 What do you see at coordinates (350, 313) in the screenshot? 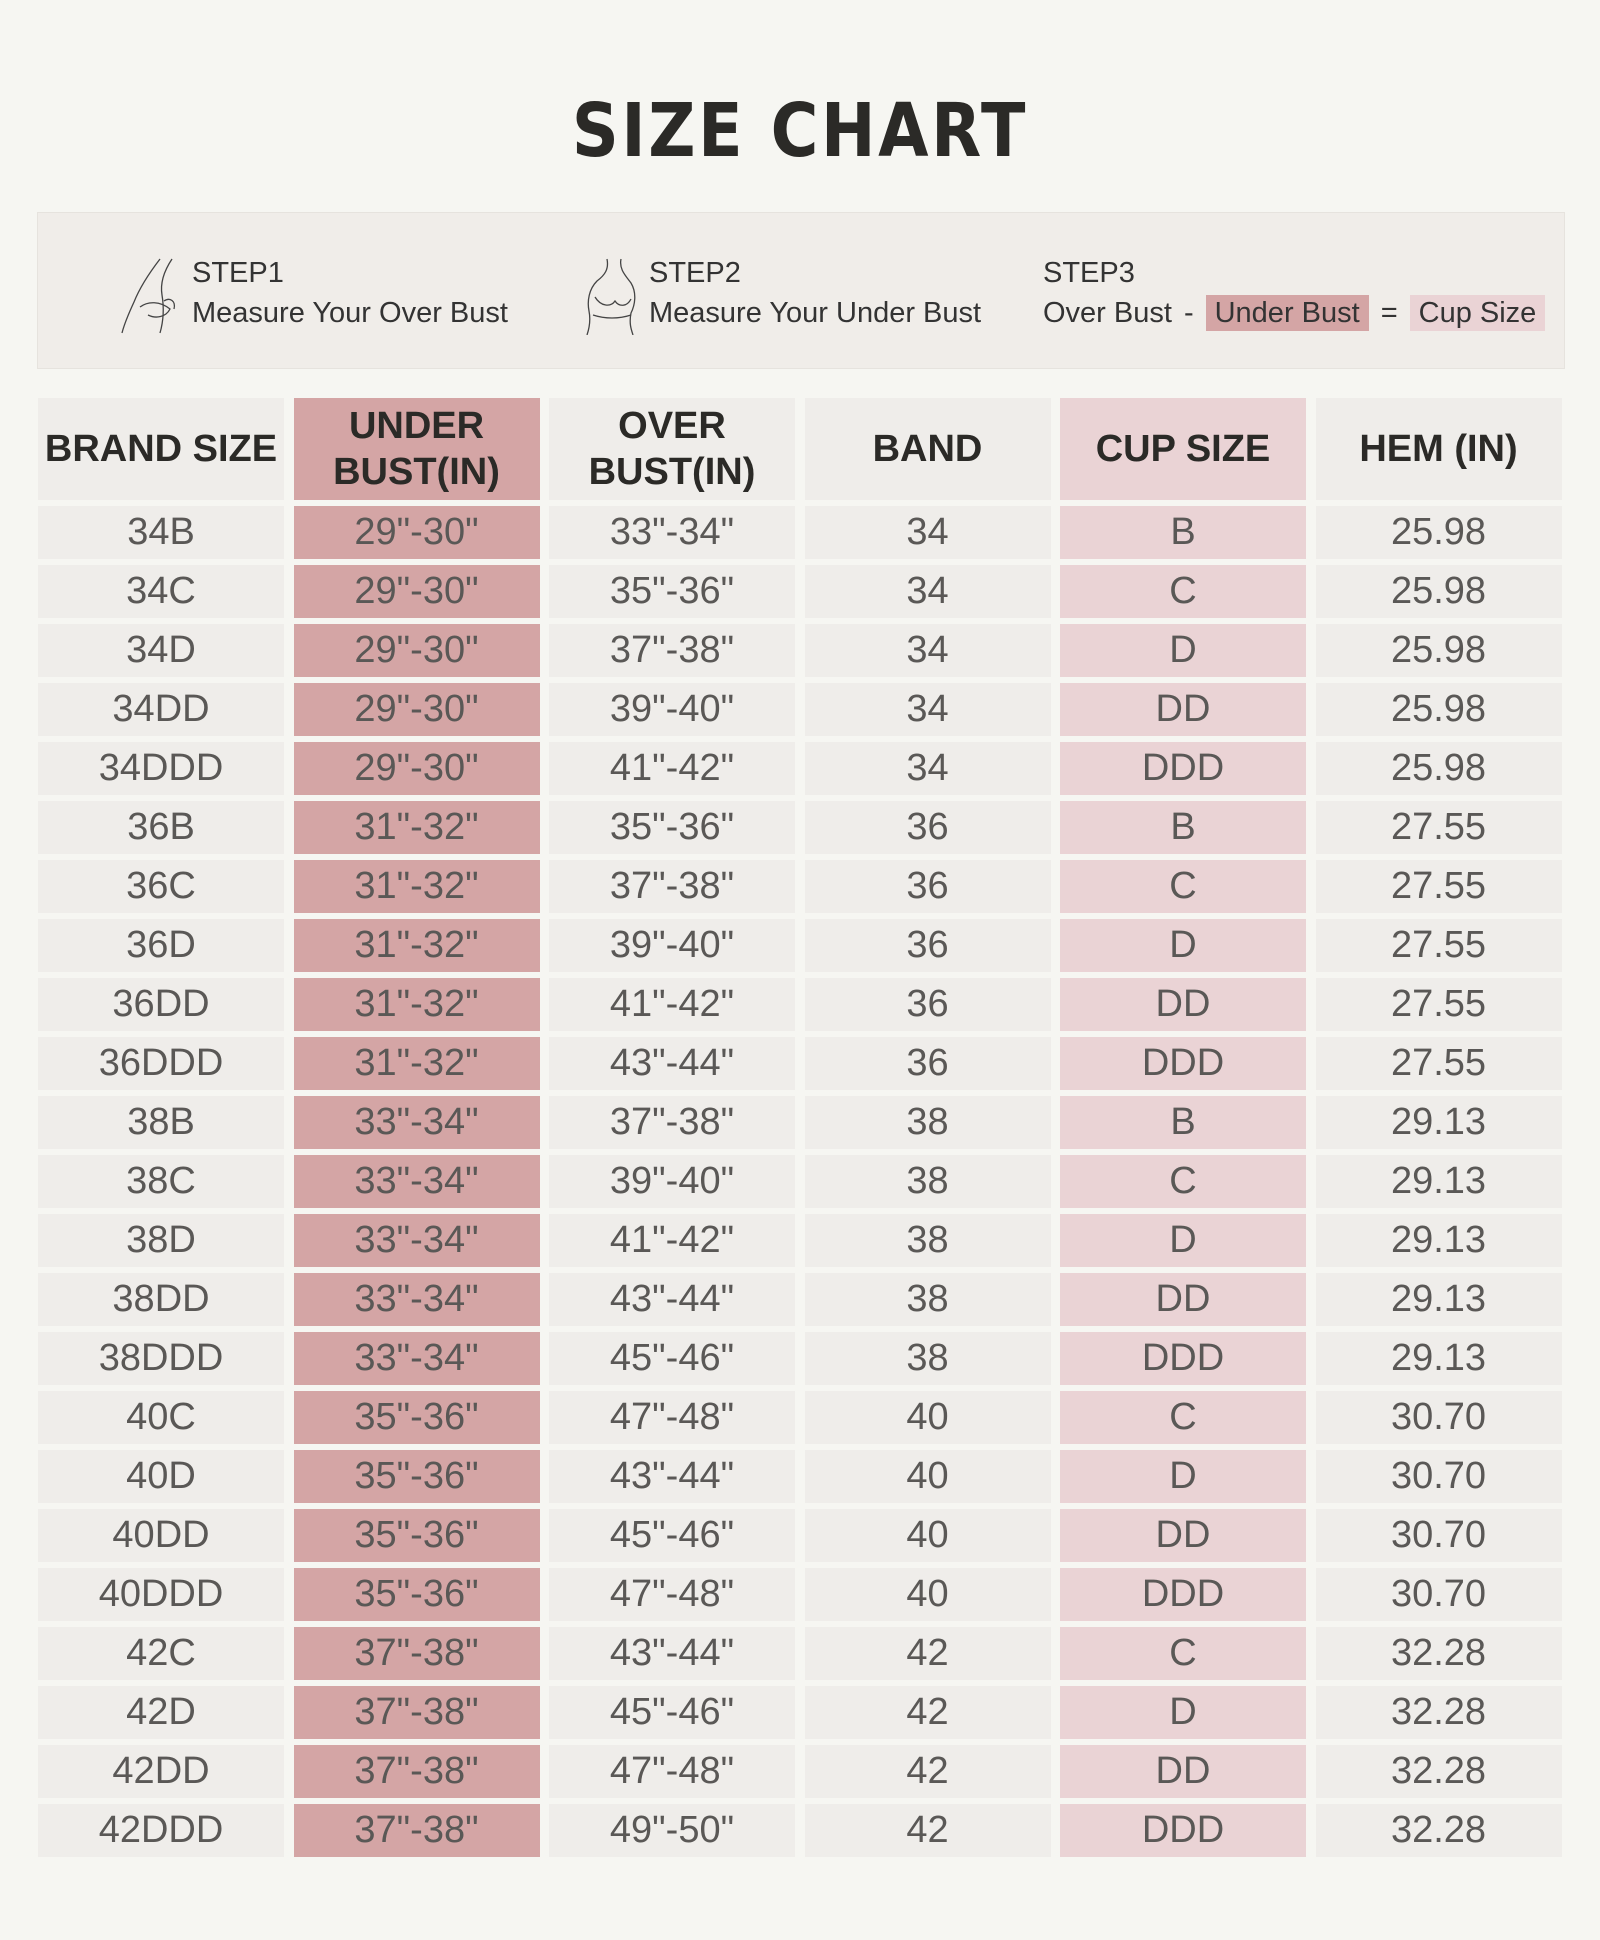
I see `step-1-text: Measure Your Over Bust` at bounding box center [350, 313].